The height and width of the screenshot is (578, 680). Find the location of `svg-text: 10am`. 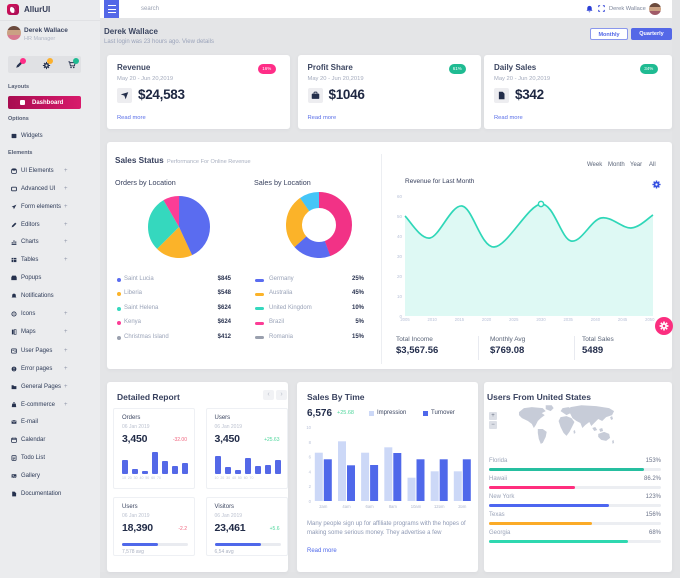

svg-text: 10am is located at coordinates (416, 506).